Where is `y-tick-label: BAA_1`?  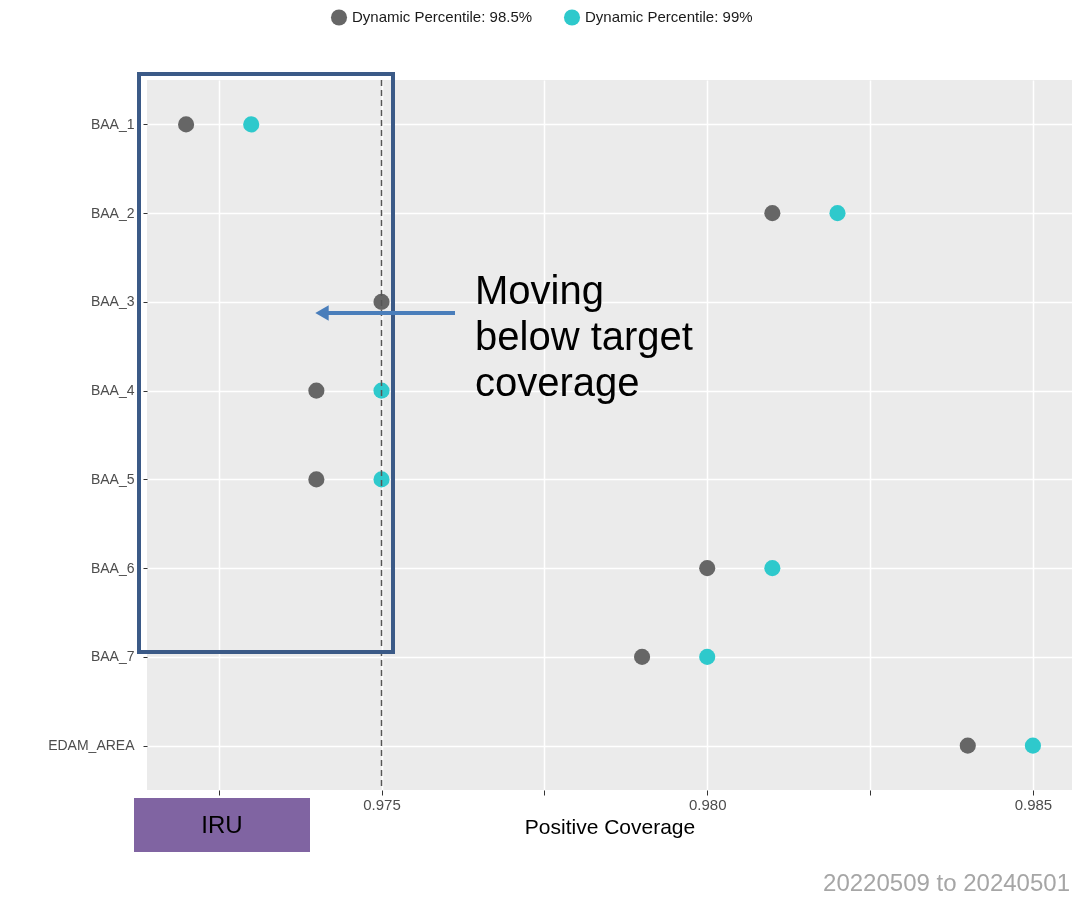 y-tick-label: BAA_1 is located at coordinates (112, 123).